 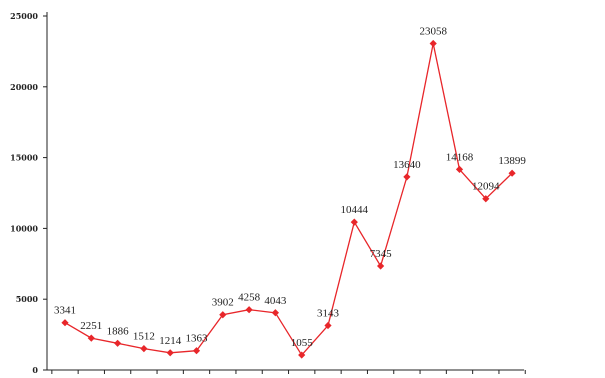 What do you see at coordinates (328, 313) in the screenshot?
I see `data-label: 3143` at bounding box center [328, 313].